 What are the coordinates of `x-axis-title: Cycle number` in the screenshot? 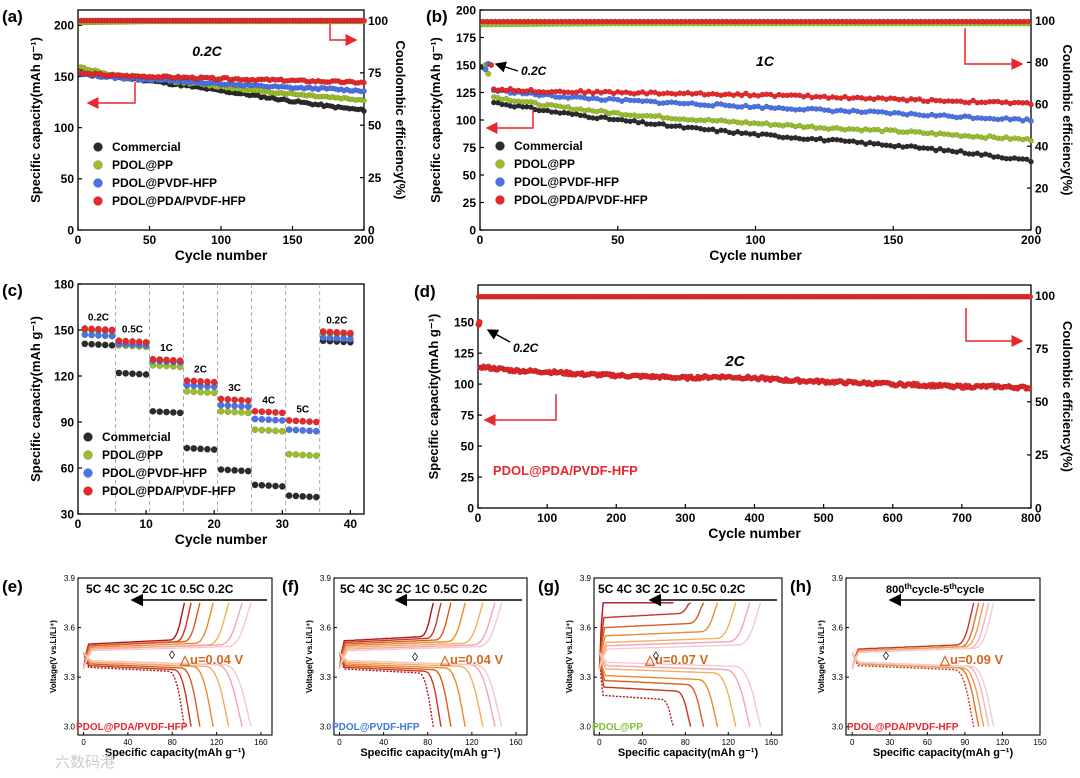 It's located at (755, 255).